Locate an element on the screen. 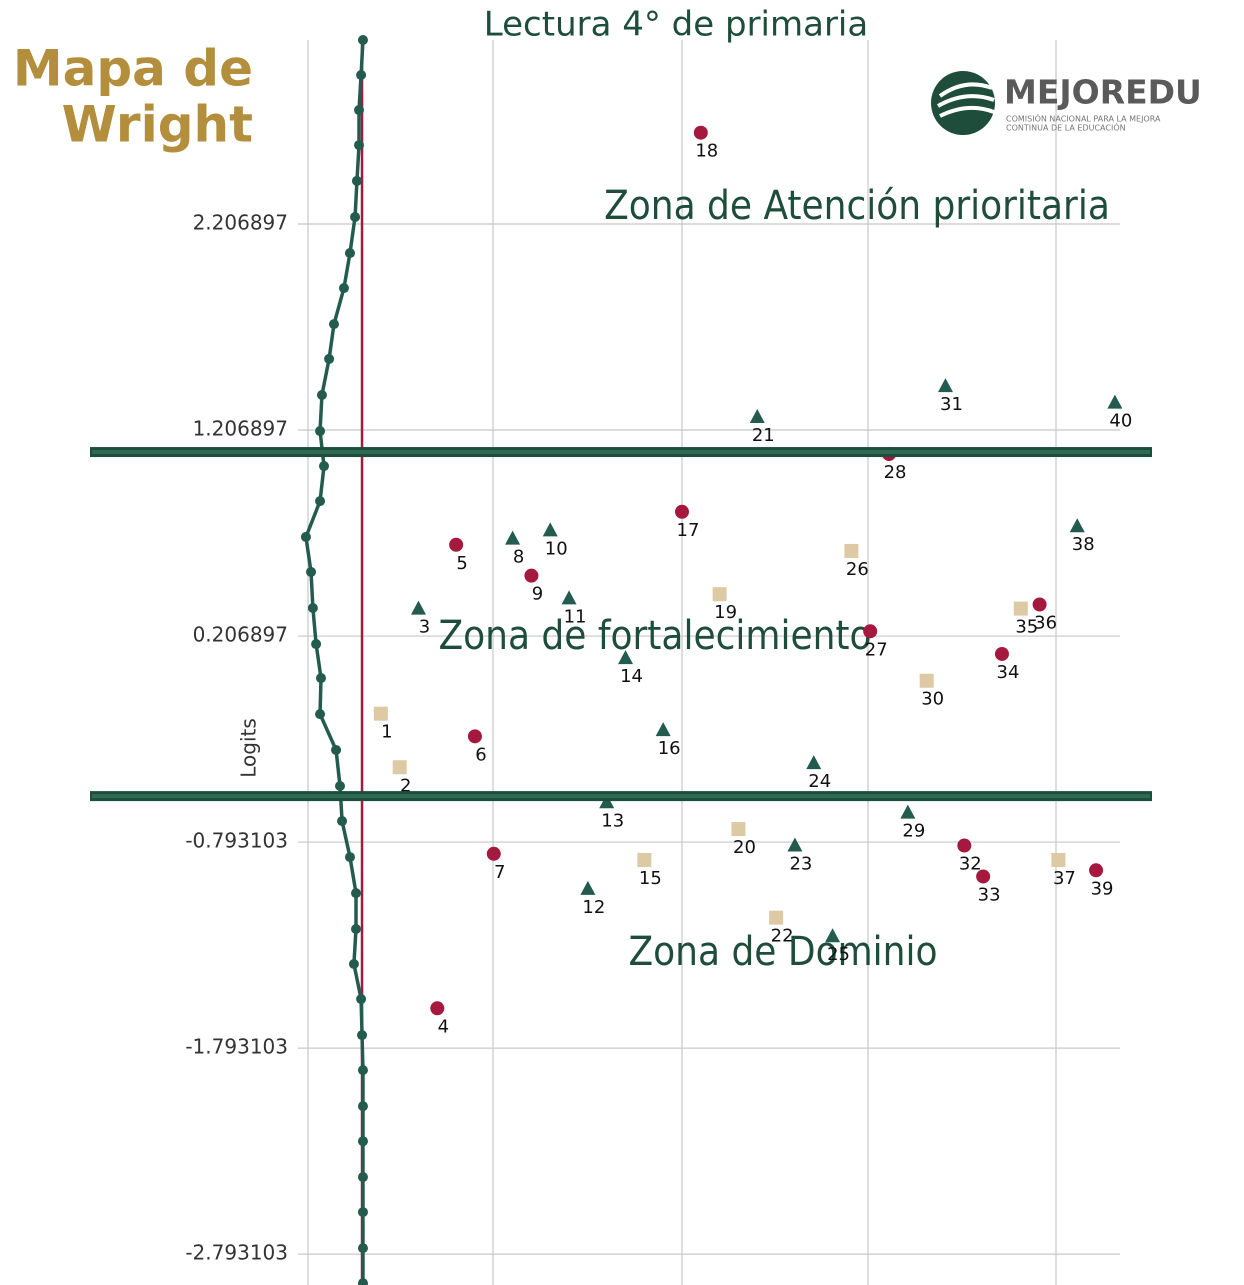 The width and height of the screenshot is (1244, 1285). side-title: Wright is located at coordinates (157, 125).